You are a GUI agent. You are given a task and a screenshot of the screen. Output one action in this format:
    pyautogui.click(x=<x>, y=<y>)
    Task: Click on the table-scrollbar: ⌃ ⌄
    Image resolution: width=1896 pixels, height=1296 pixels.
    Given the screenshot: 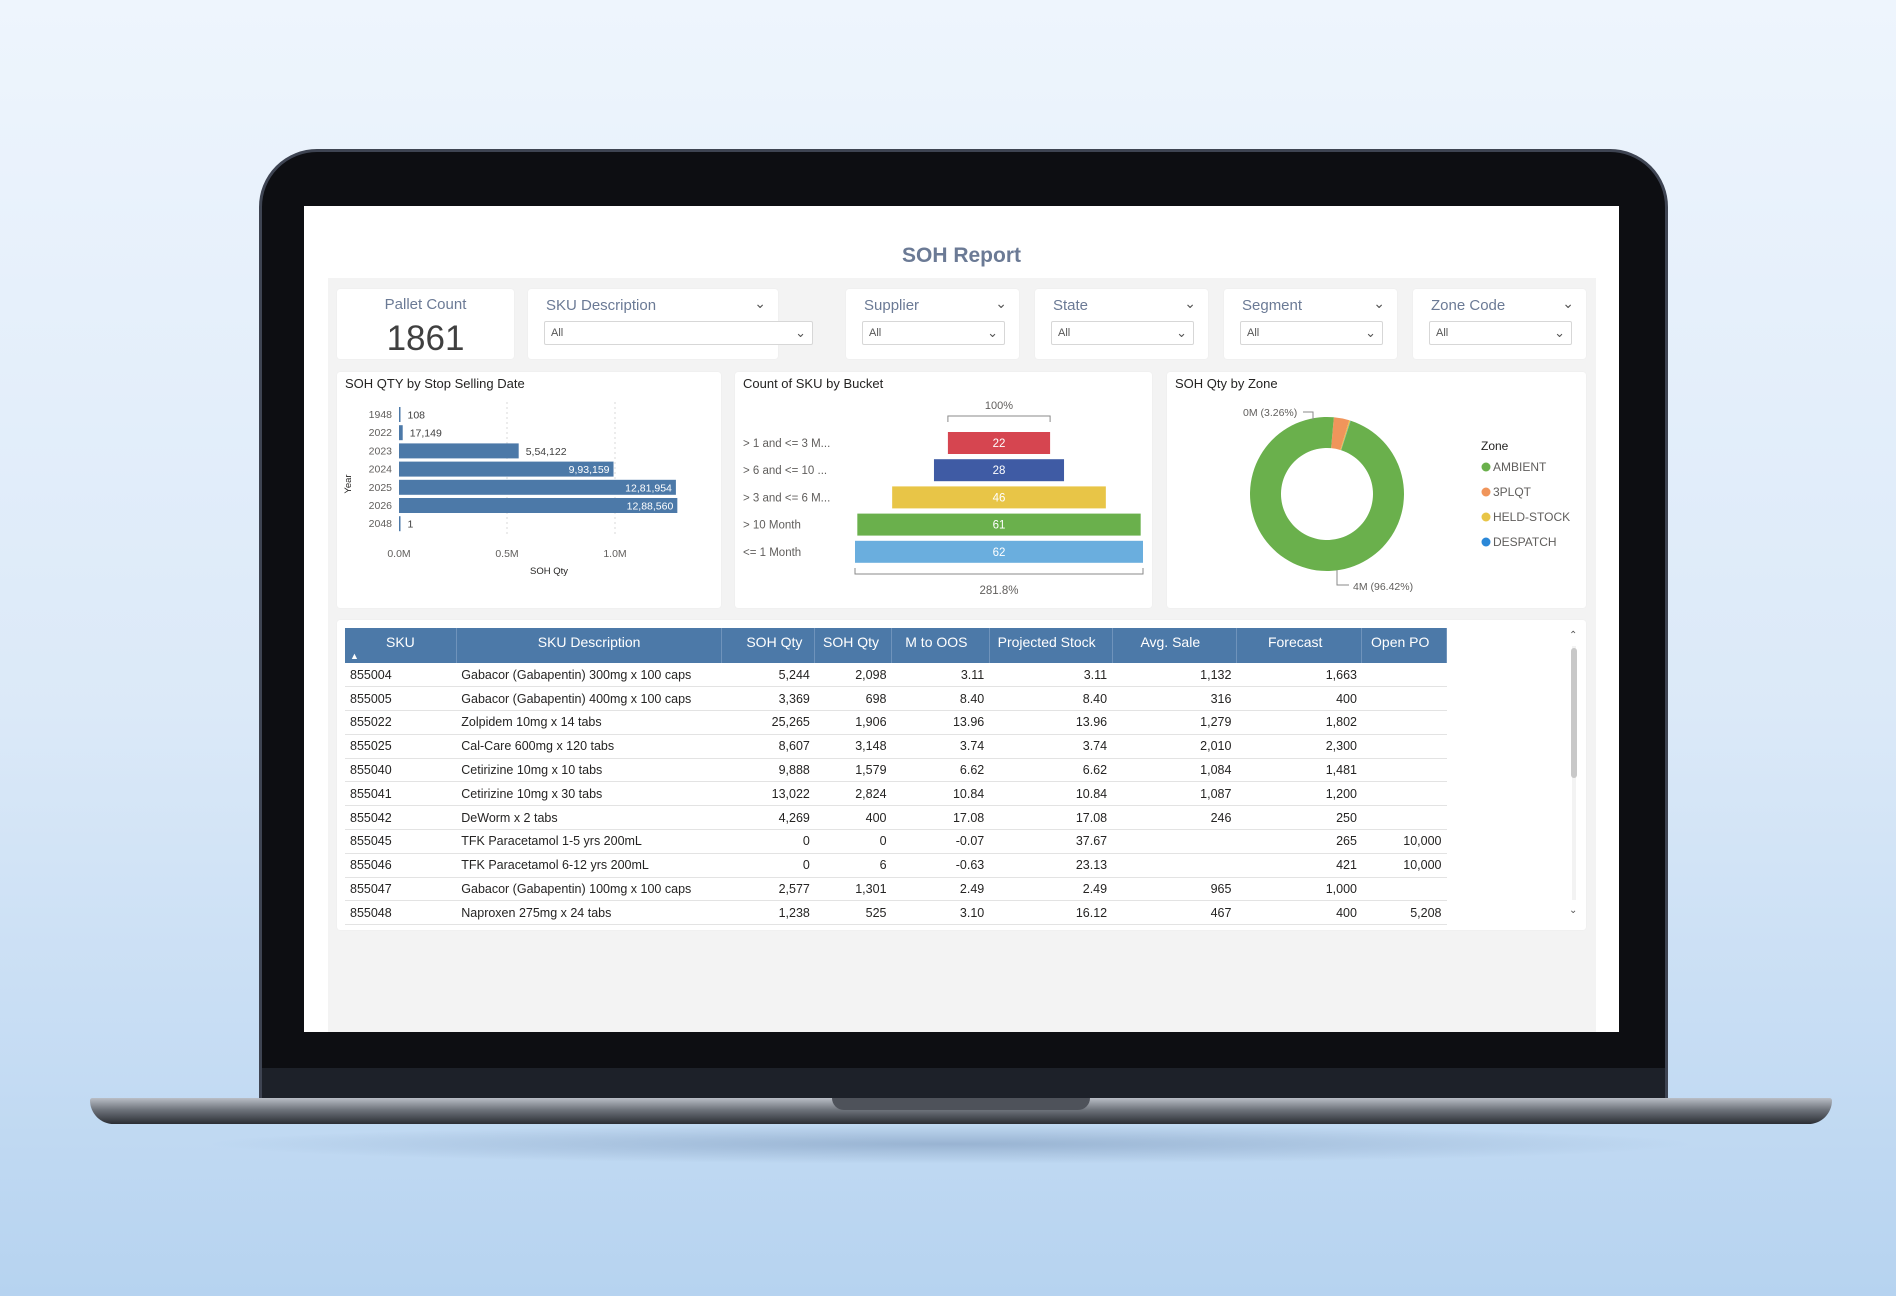 What is the action you would take?
    pyautogui.click(x=1573, y=773)
    